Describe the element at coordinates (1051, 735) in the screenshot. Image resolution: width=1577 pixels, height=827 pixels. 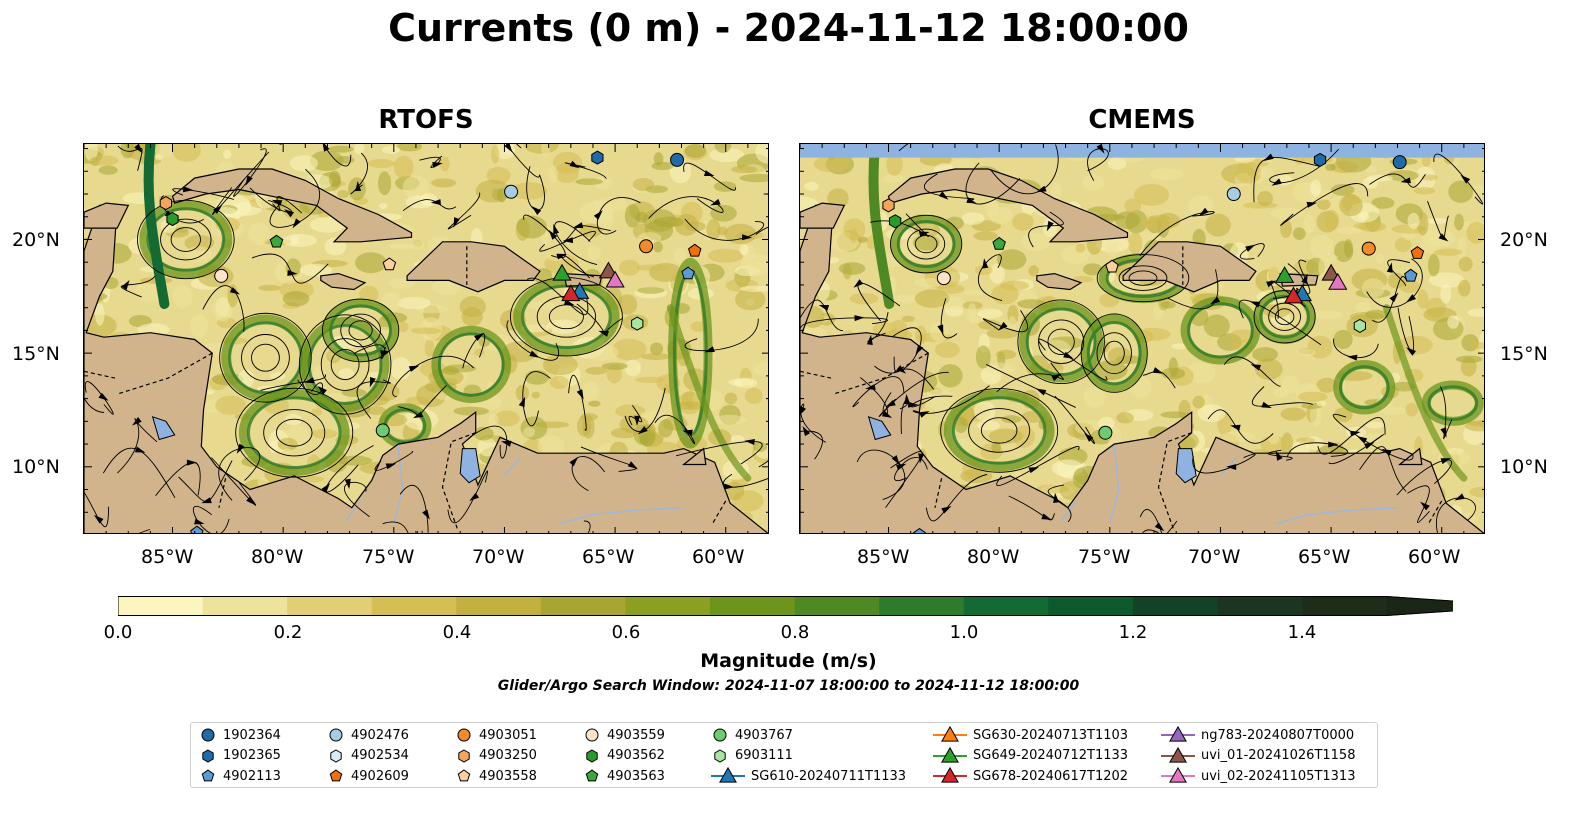
I see `legend-label: SG630-20240713T1103` at that location.